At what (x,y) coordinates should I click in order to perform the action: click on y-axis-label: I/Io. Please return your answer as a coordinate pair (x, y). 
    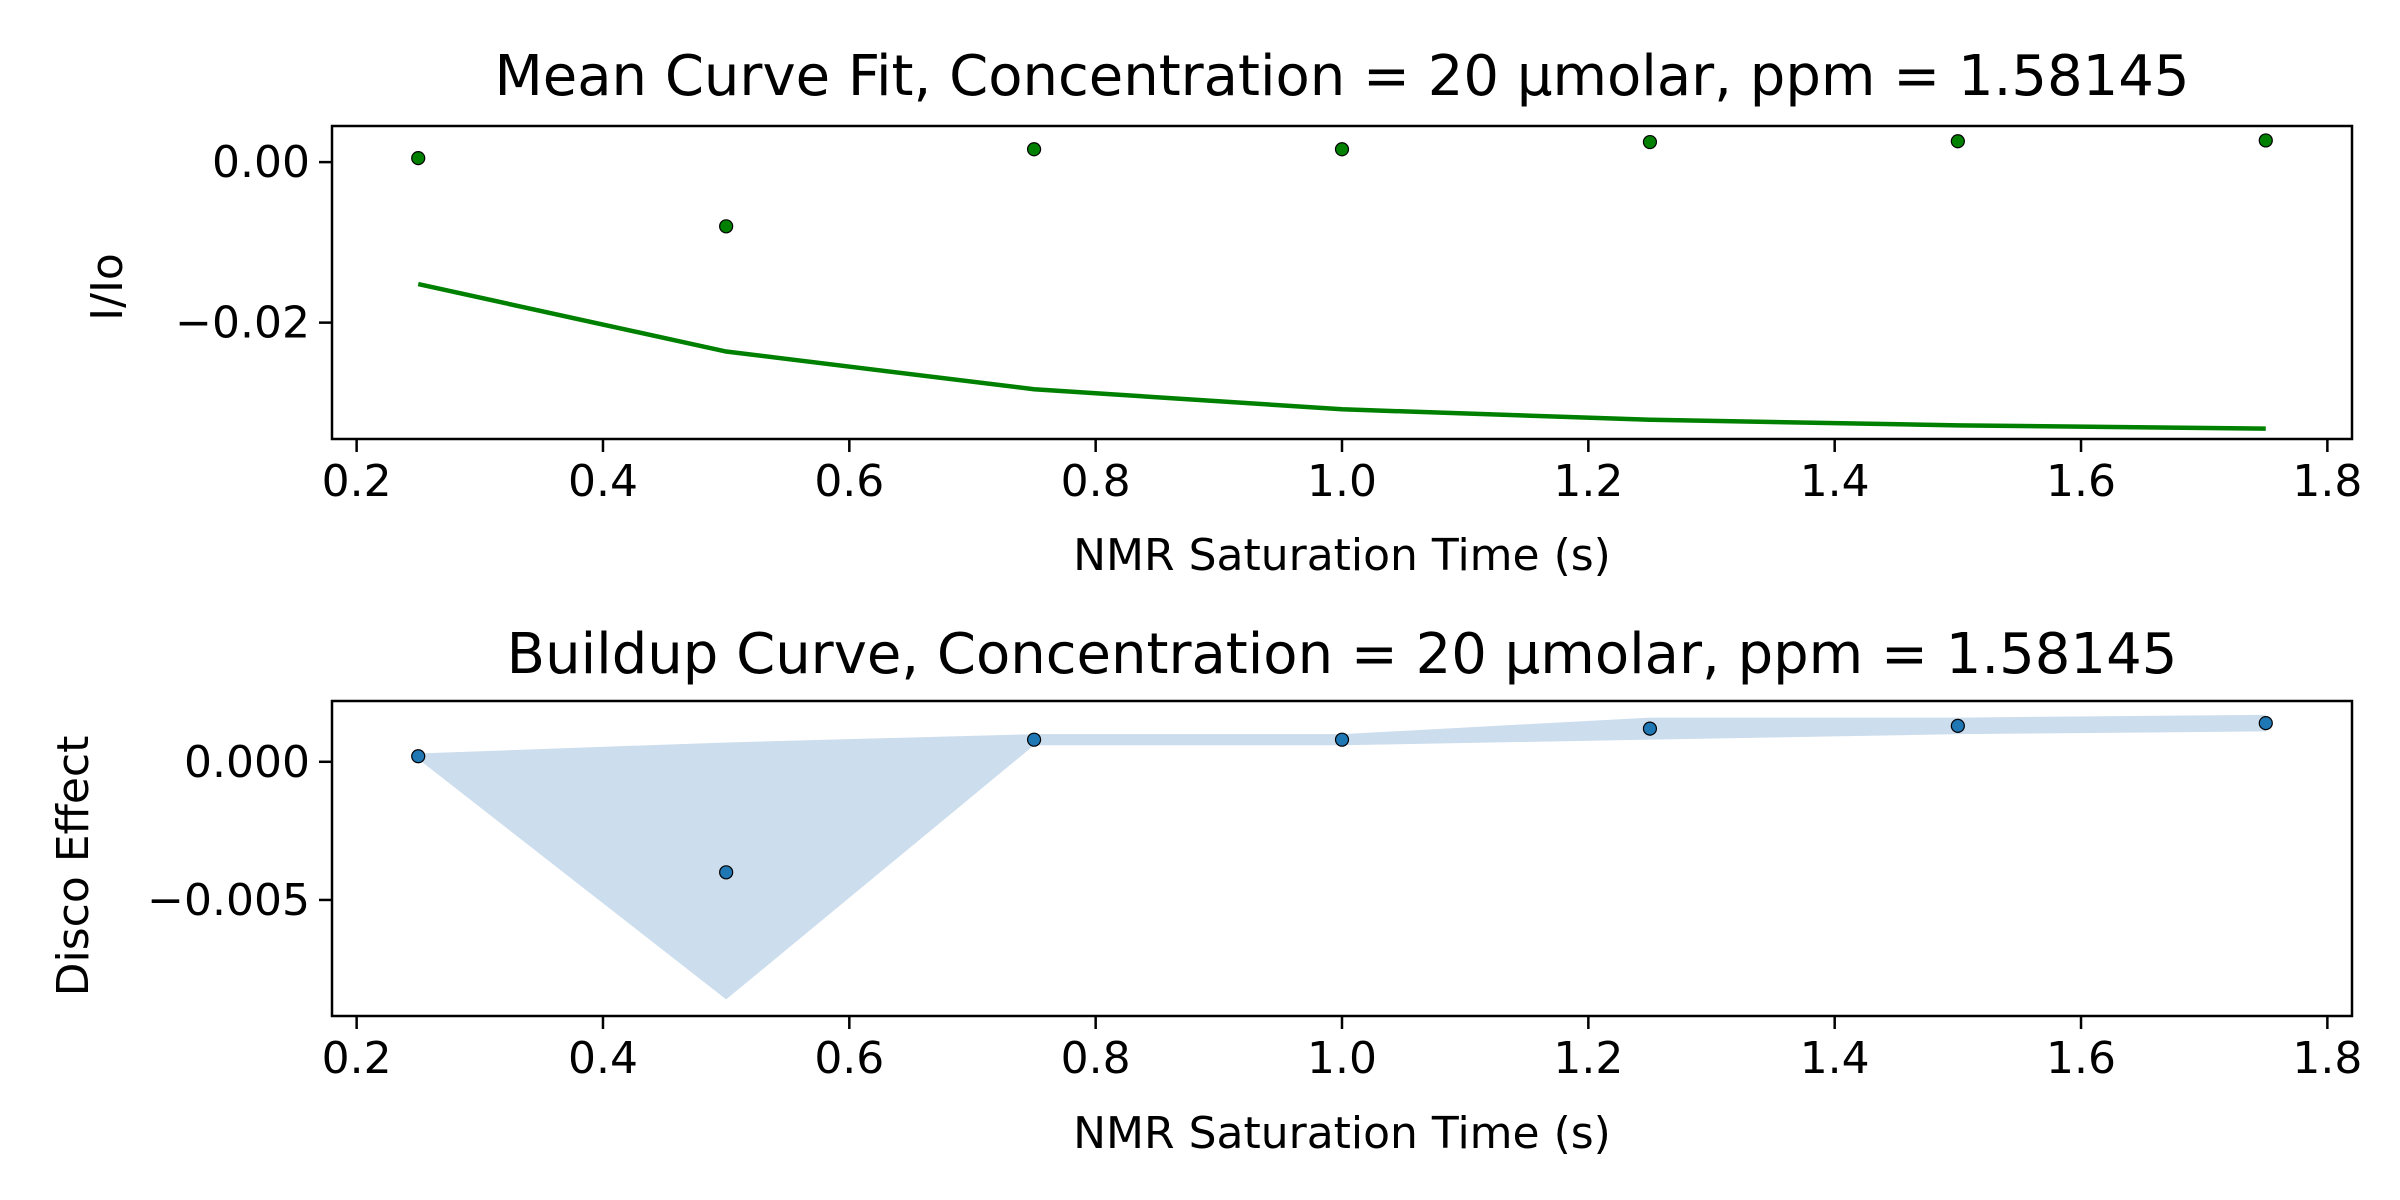
    Looking at the image, I should click on (107, 287).